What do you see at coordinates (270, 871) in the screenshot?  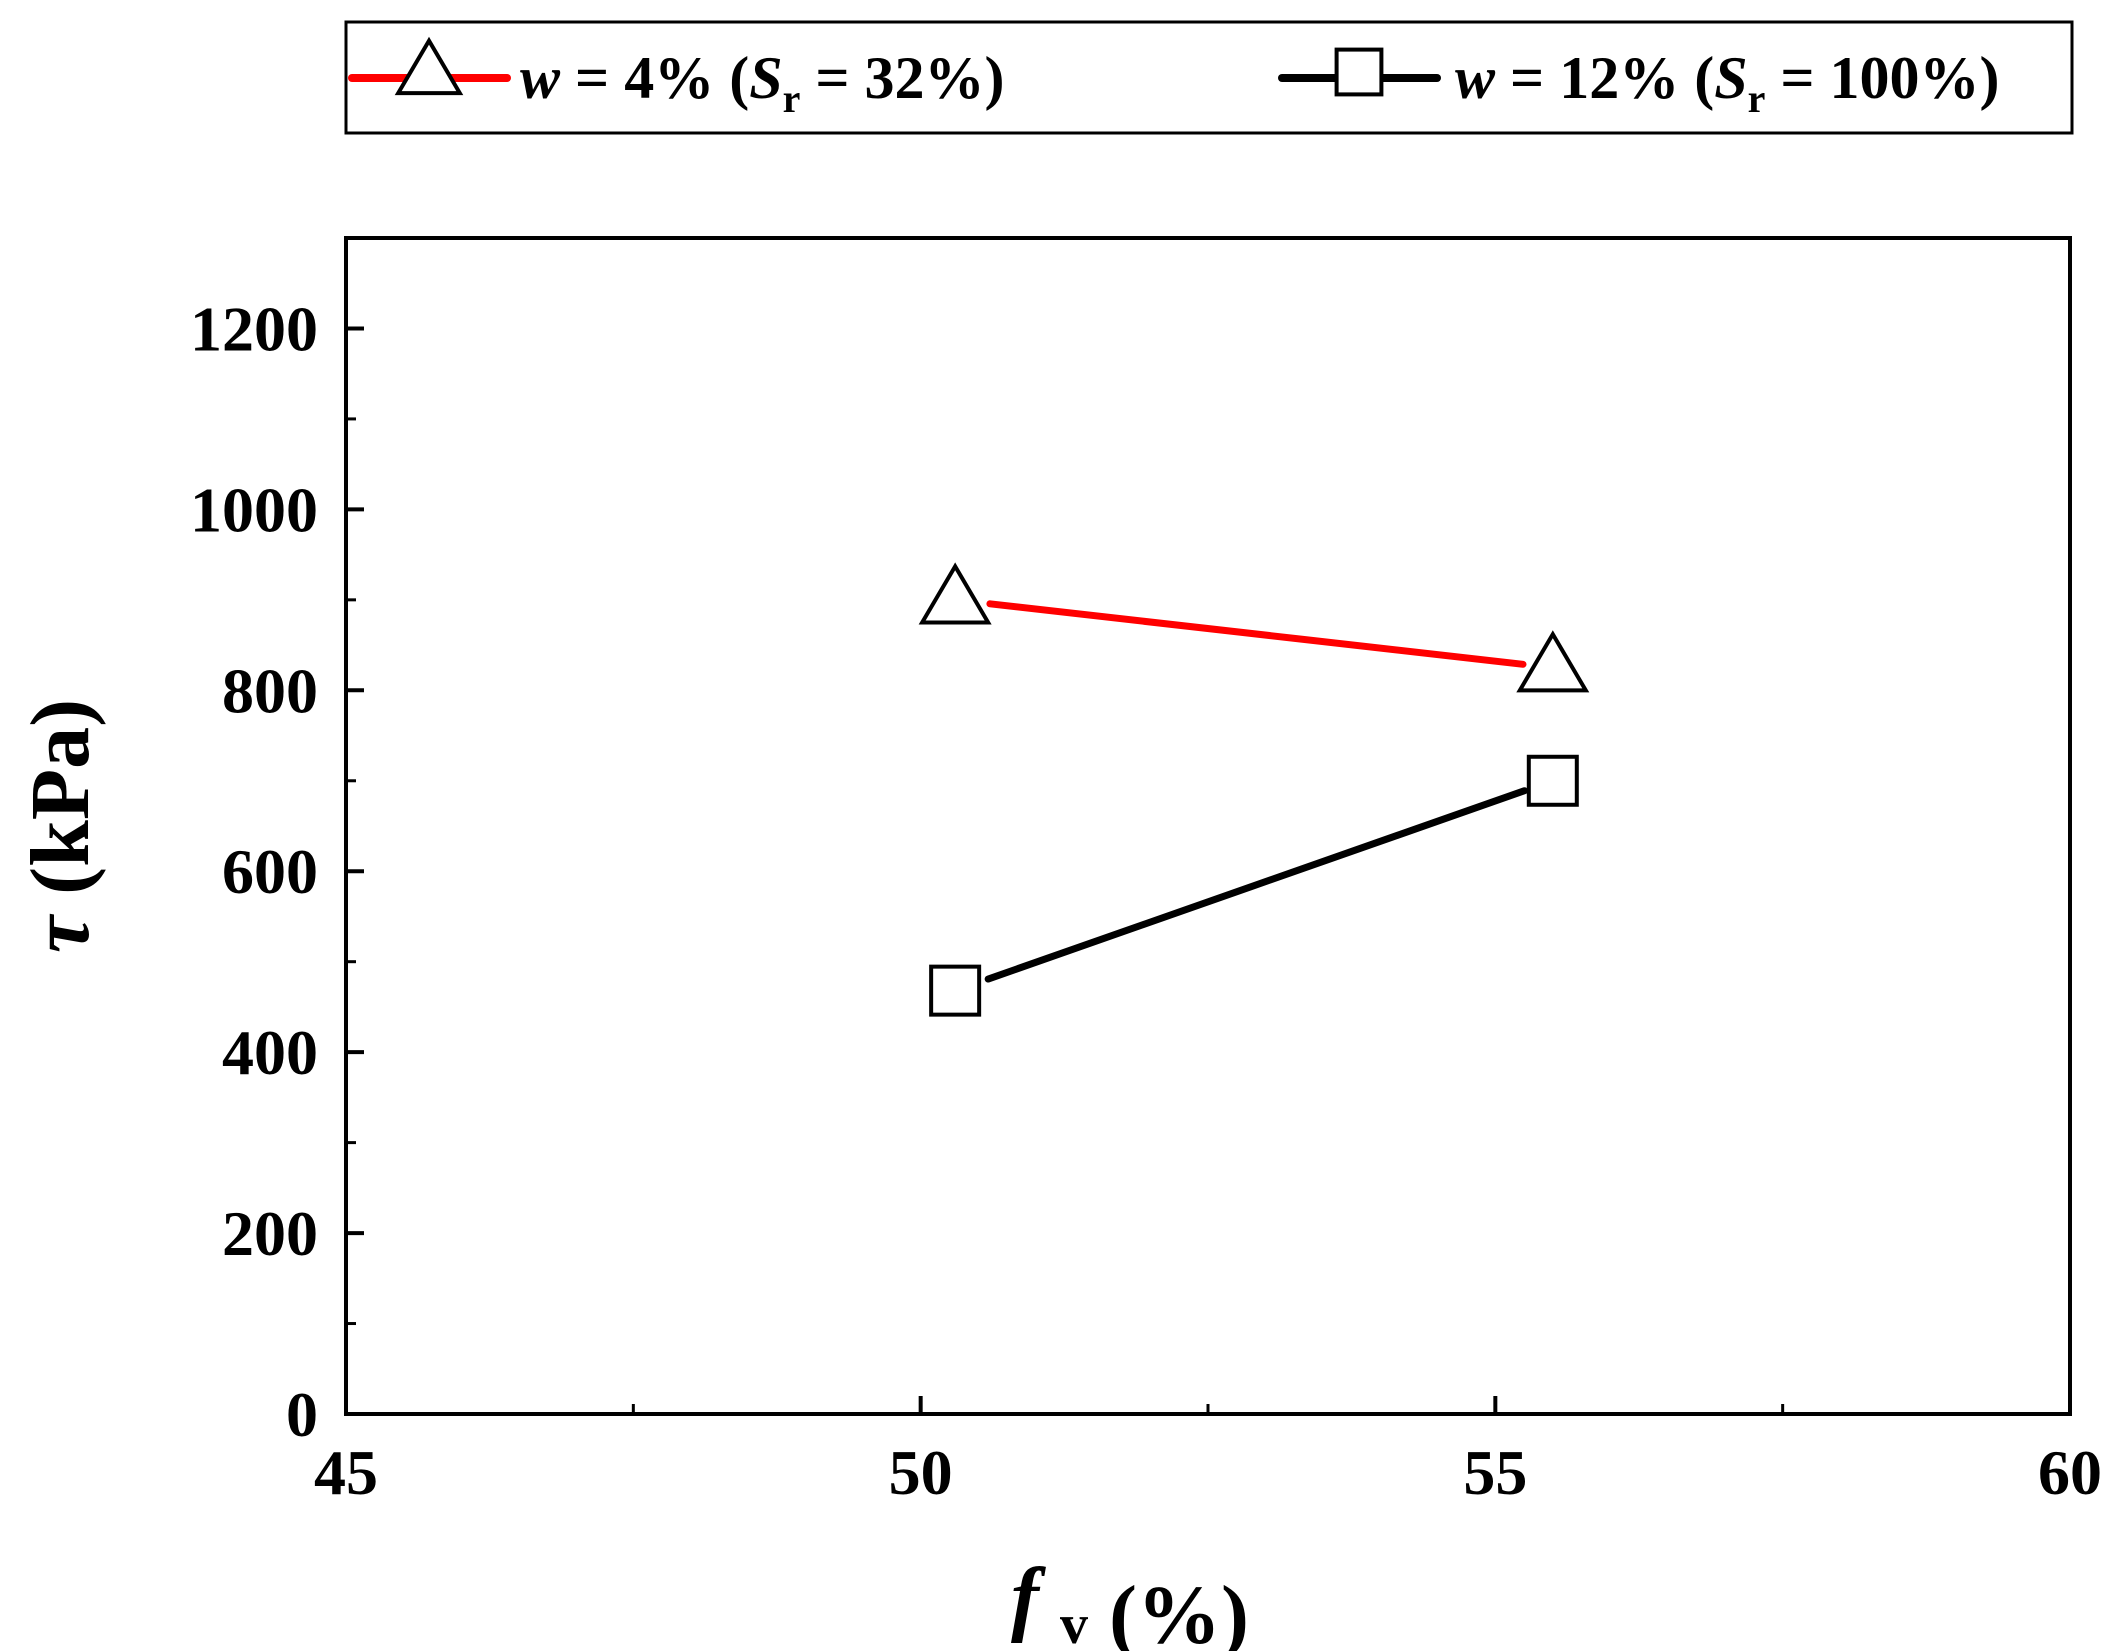 I see `y-tick-label: 600` at bounding box center [270, 871].